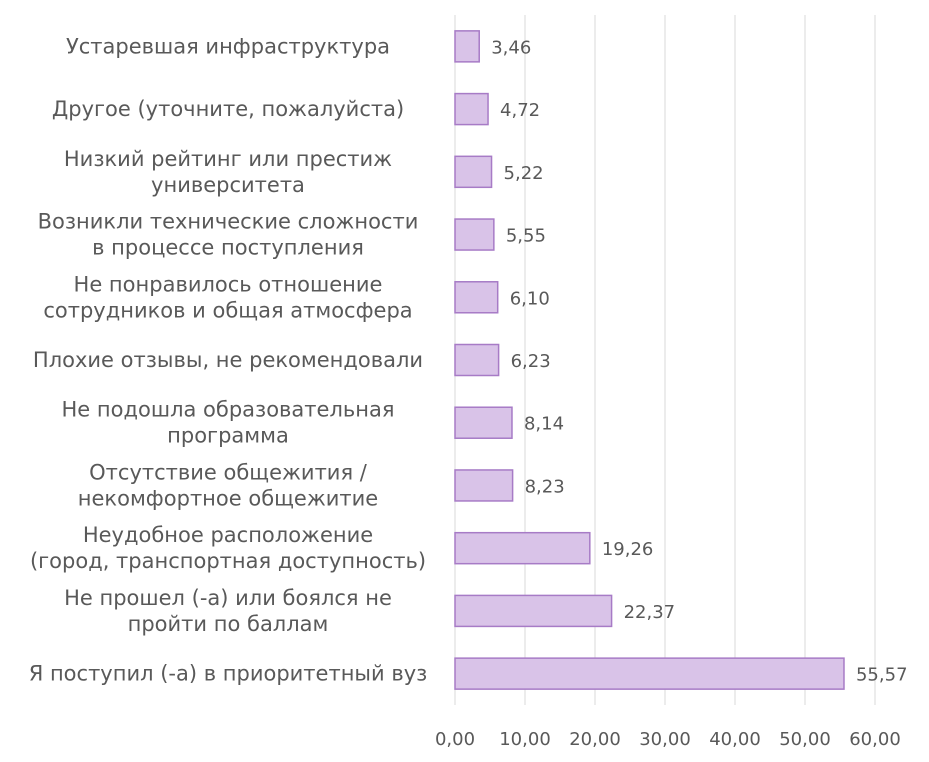  Describe the element at coordinates (544, 424) in the screenshot. I see `data-label: 8,14` at that location.